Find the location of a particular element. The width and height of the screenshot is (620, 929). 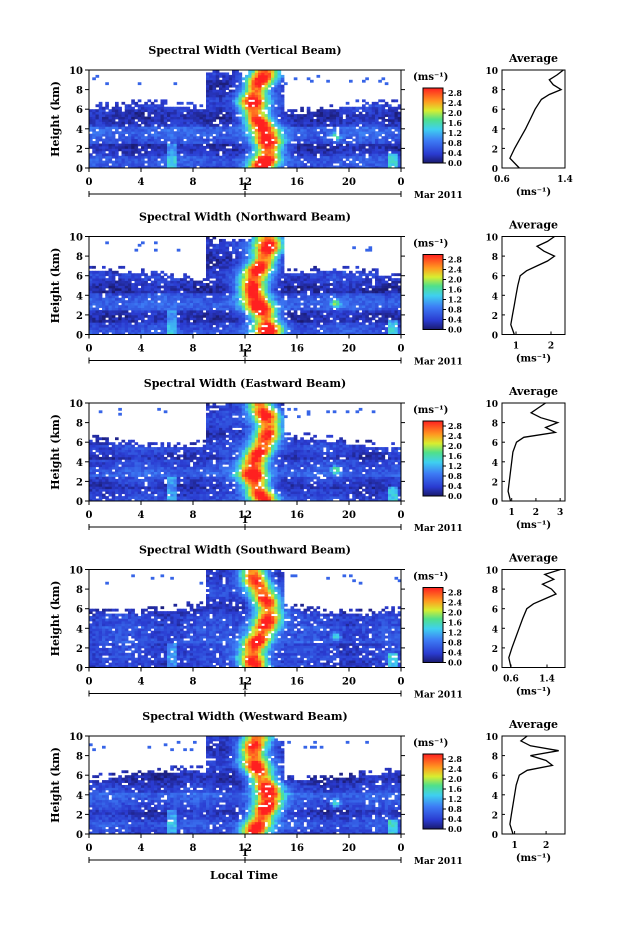

x-tick-label: 0 is located at coordinates (89, 182).